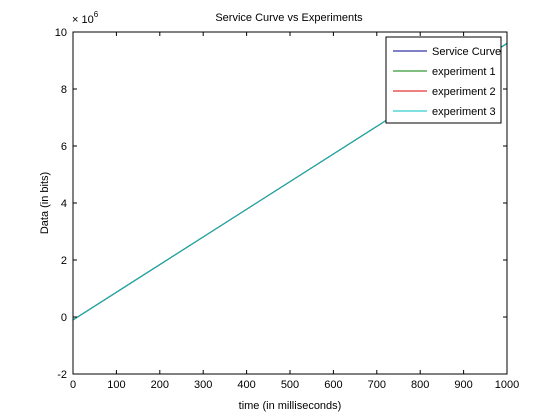 This screenshot has width=560, height=420. Describe the element at coordinates (290, 385) in the screenshot. I see `x-tick-label: 500` at that location.